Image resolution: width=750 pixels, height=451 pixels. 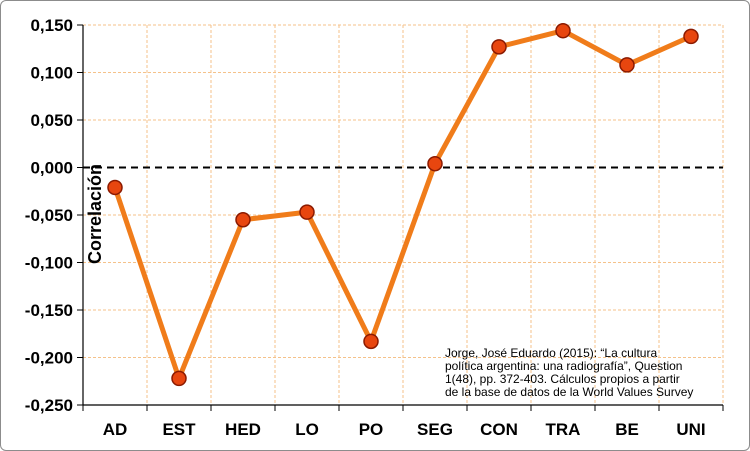 I want to click on x-tick-label: EST, so click(x=179, y=429).